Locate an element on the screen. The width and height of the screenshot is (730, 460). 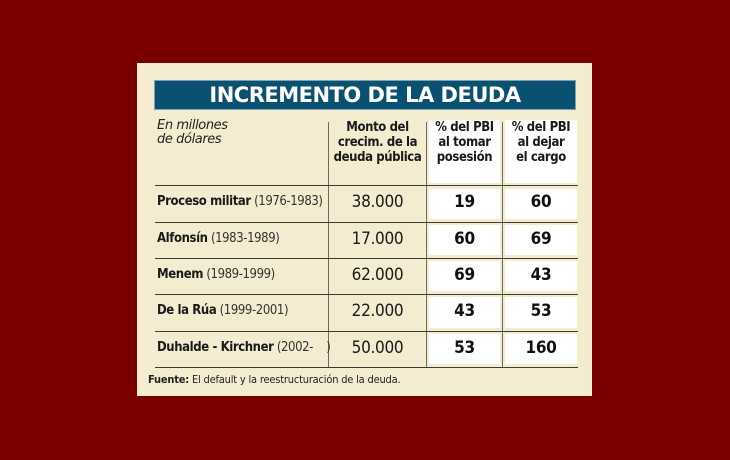
source-label: Fuente: is located at coordinates (169, 379).